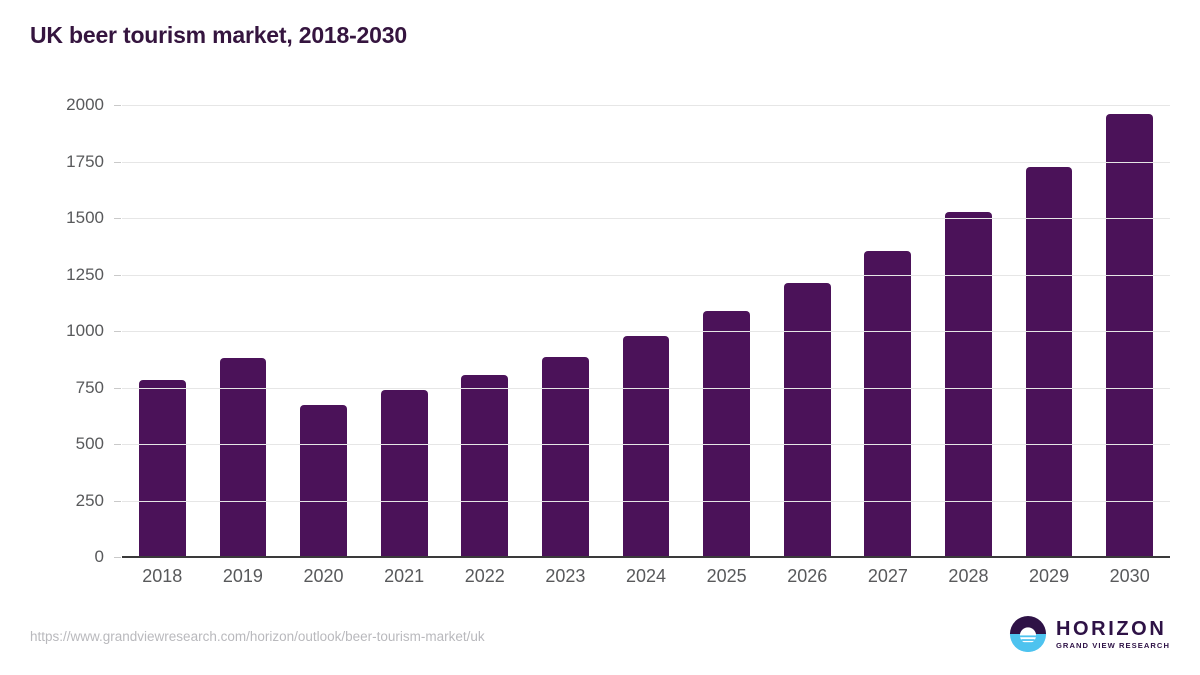 Image resolution: width=1200 pixels, height=675 pixels. Describe the element at coordinates (85, 161) in the screenshot. I see `y-tick-label: 1750` at that location.